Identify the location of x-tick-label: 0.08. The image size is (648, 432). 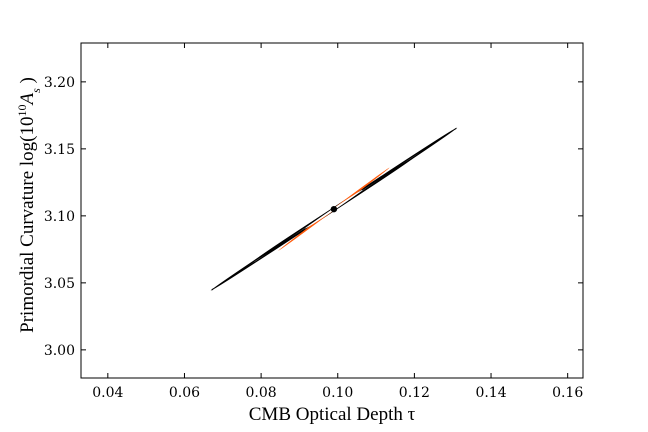
(261, 393).